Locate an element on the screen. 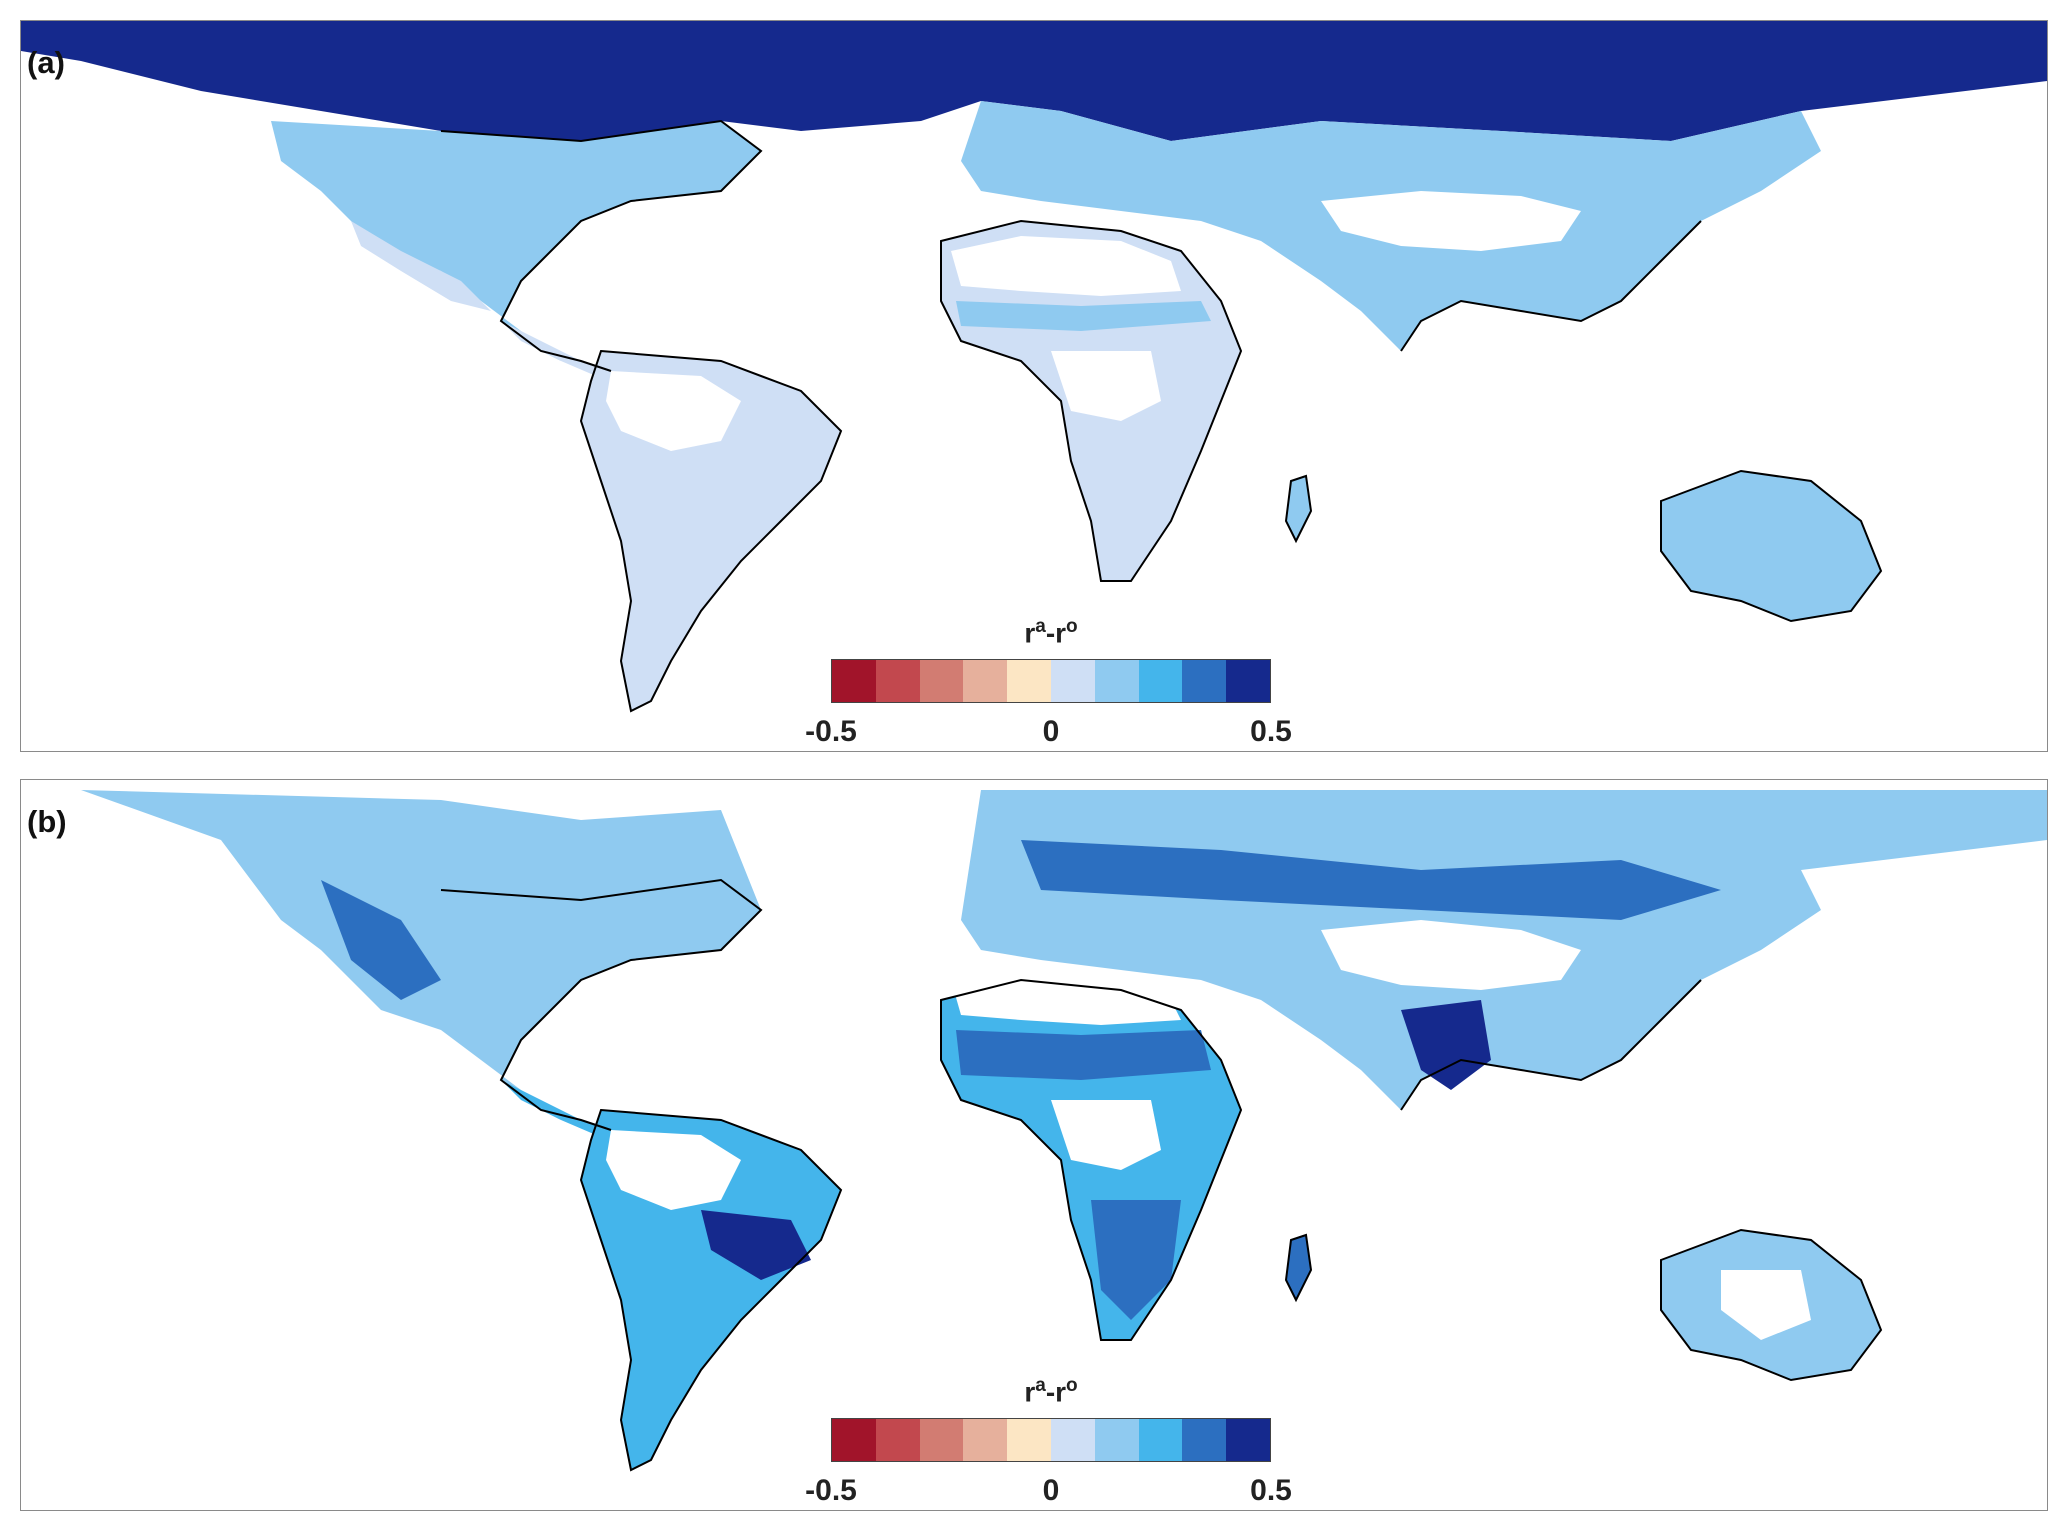 This screenshot has height=1524, width=2067. south-america-dark is located at coordinates (756, 1245).